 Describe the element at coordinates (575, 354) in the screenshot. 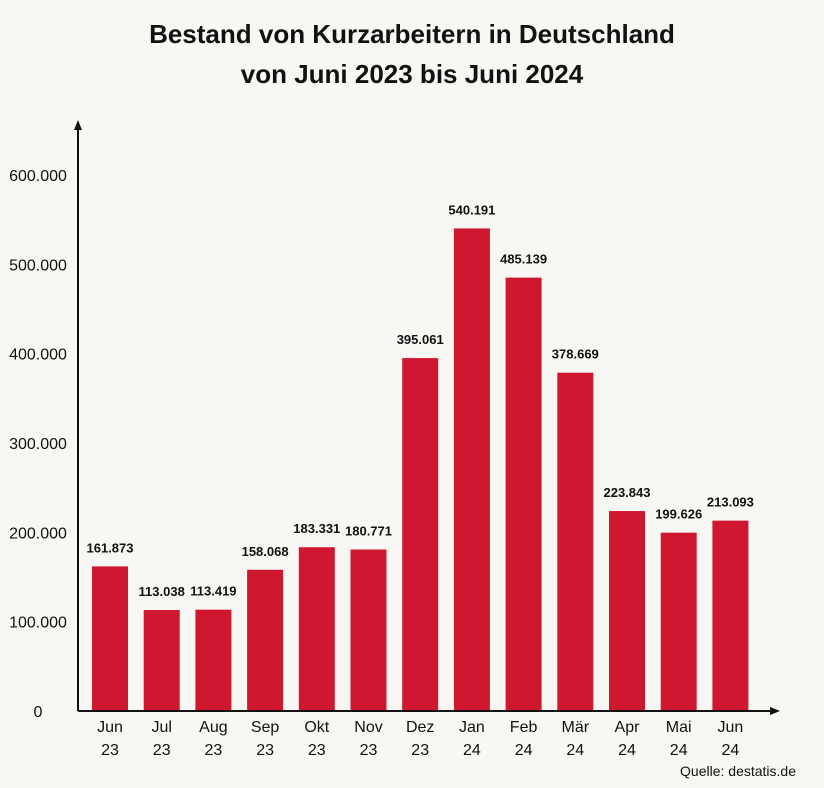

I see `bar-value-label: 378.669` at that location.